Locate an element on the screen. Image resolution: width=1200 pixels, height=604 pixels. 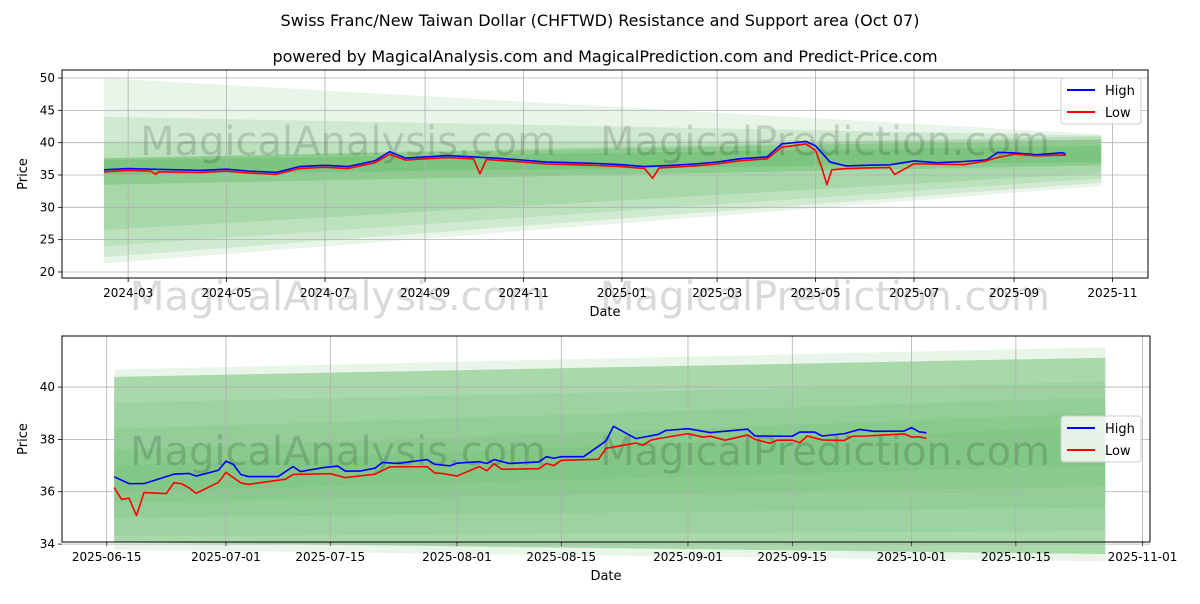
y-tick-label: 38 is located at coordinates (47, 439).